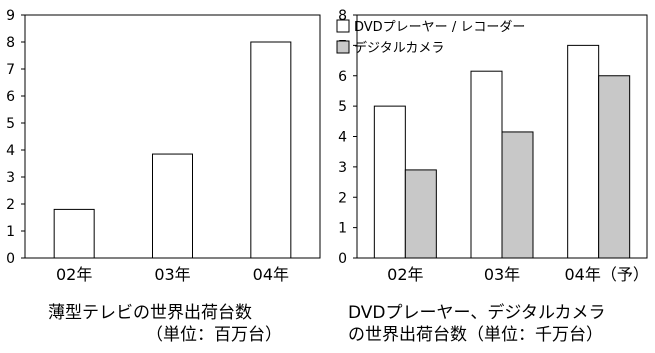 This screenshot has width=655, height=353. I want to click on right-chart-title-line-1: DVDプレーヤー、デジタルカメラ, so click(477, 313).